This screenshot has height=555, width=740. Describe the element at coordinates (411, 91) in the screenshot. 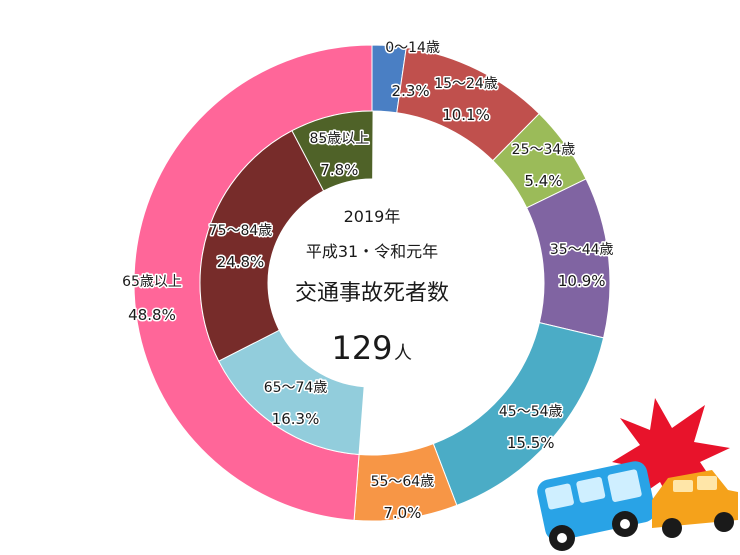

I see `outer-slice-percent: 2.3%` at that location.